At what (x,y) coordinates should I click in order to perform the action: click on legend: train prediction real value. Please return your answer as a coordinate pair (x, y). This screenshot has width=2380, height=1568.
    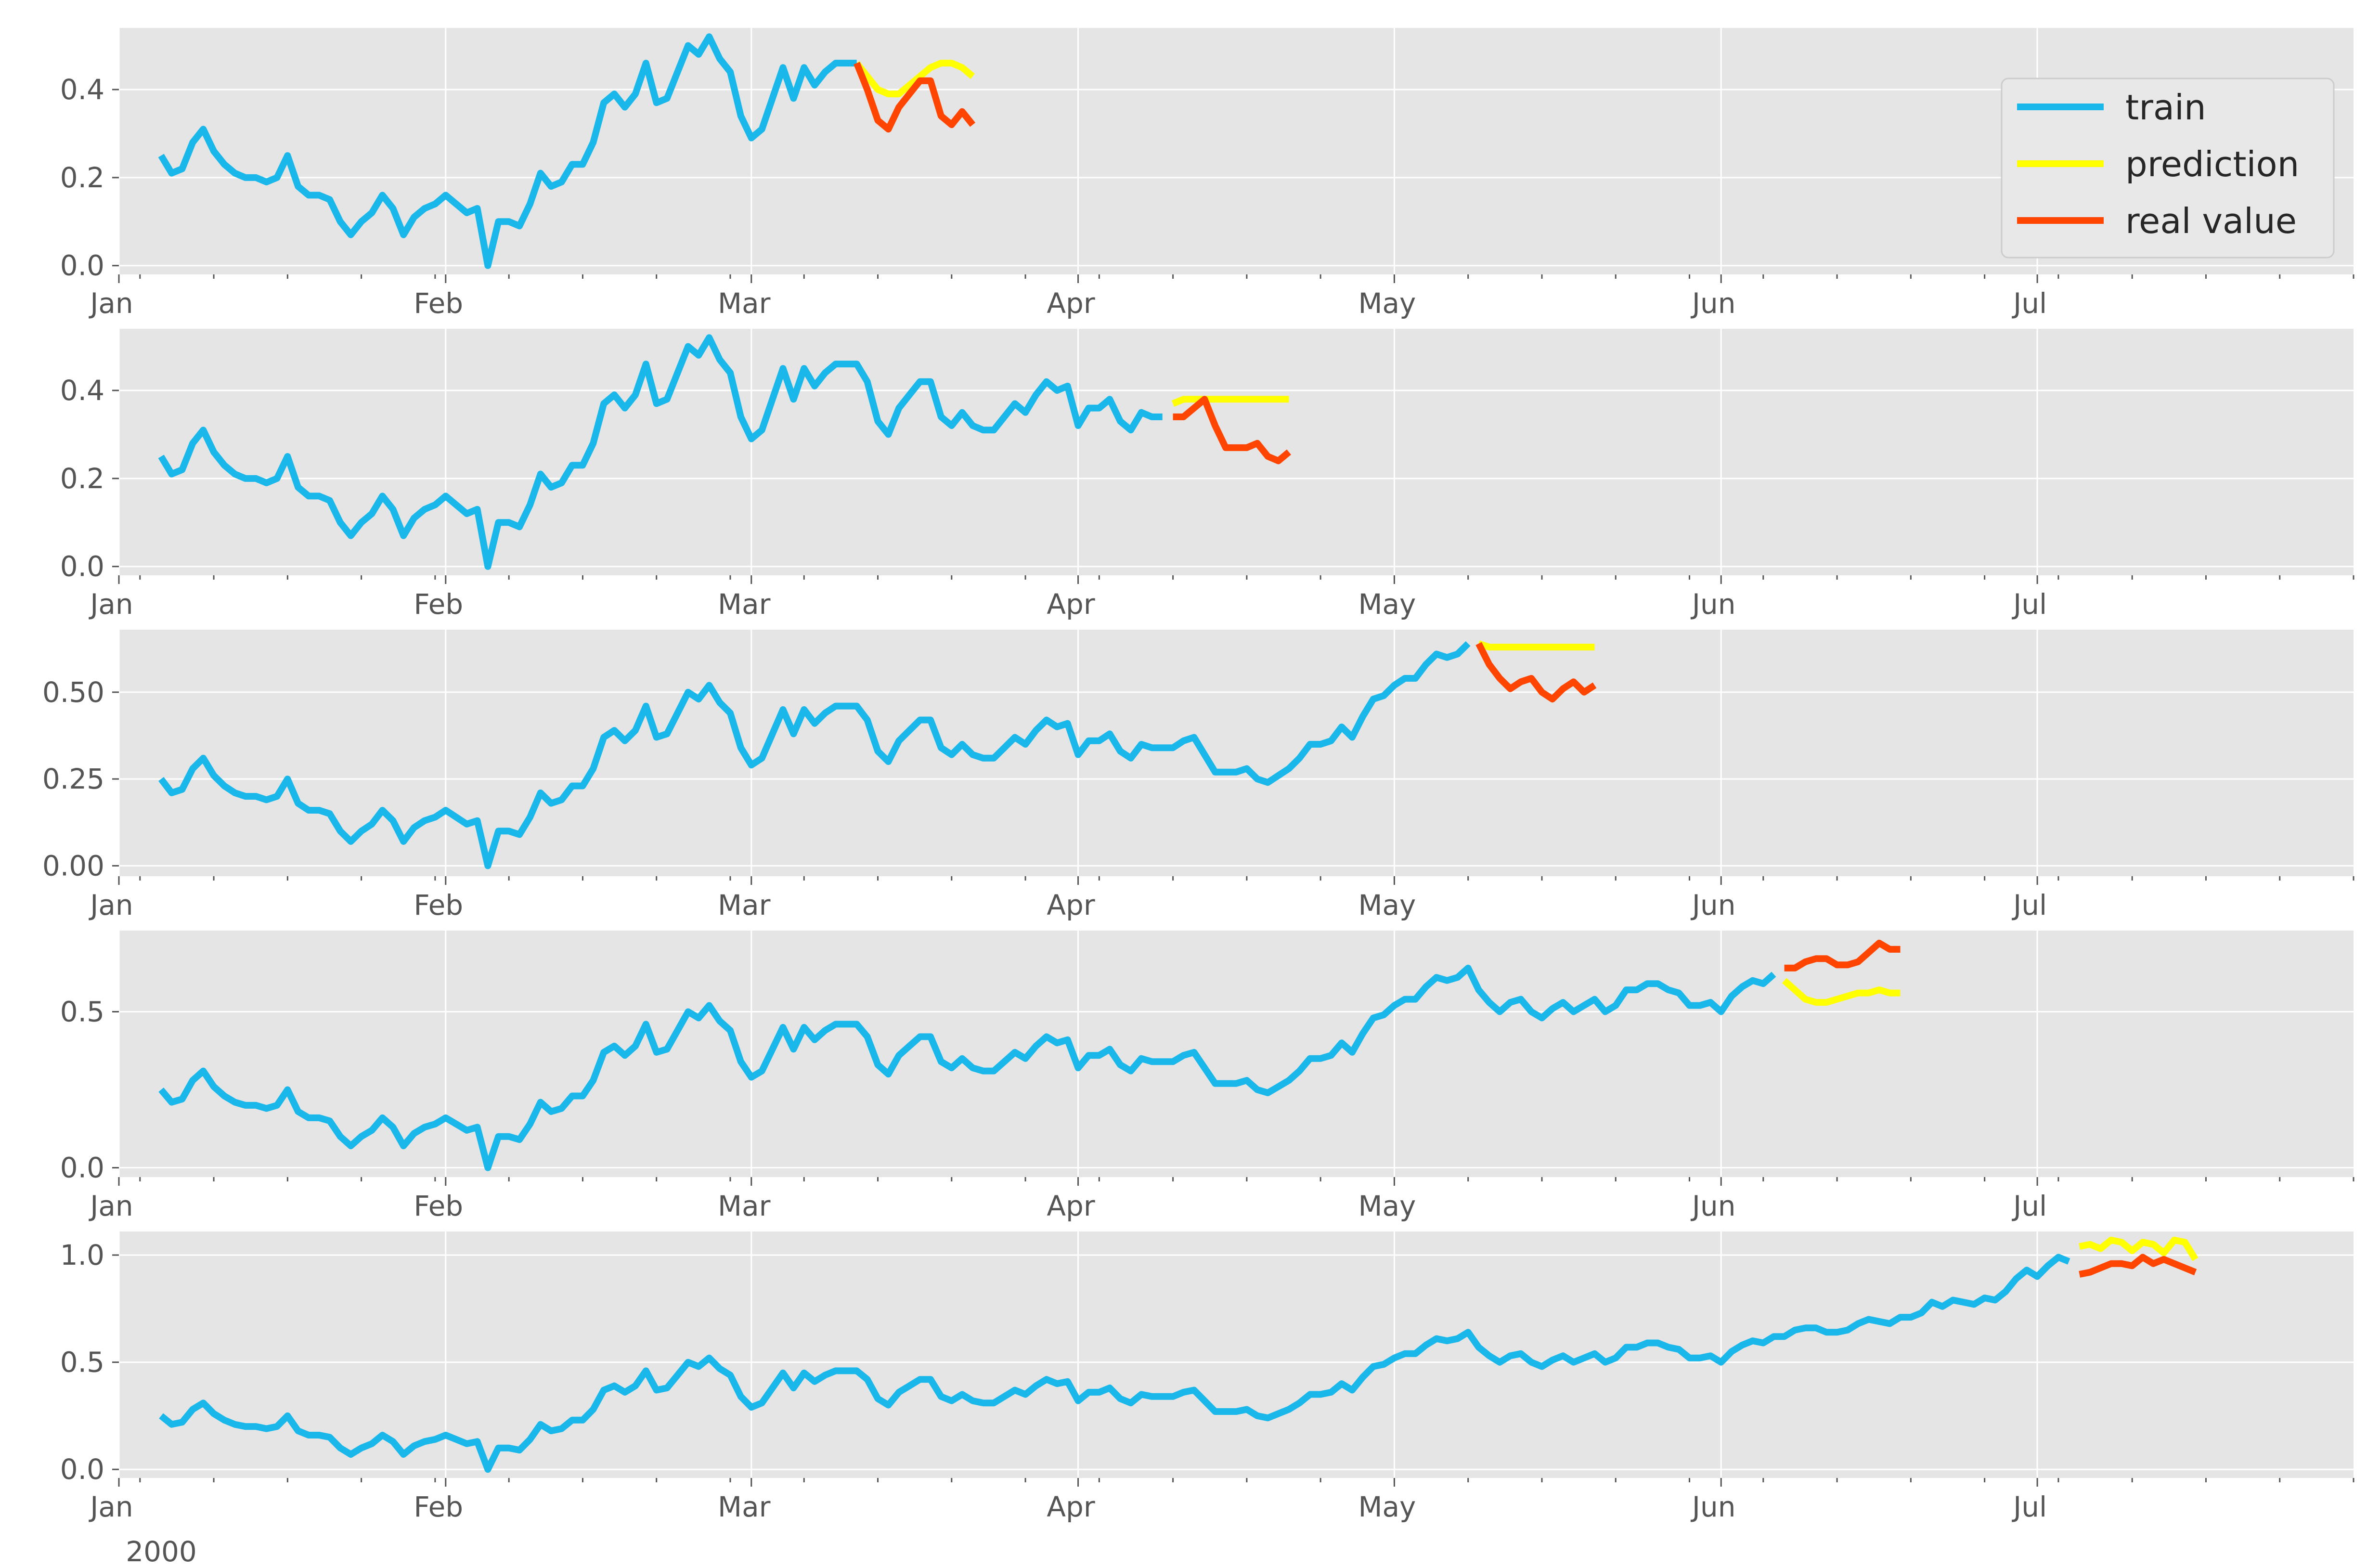
    Looking at the image, I should click on (2168, 168).